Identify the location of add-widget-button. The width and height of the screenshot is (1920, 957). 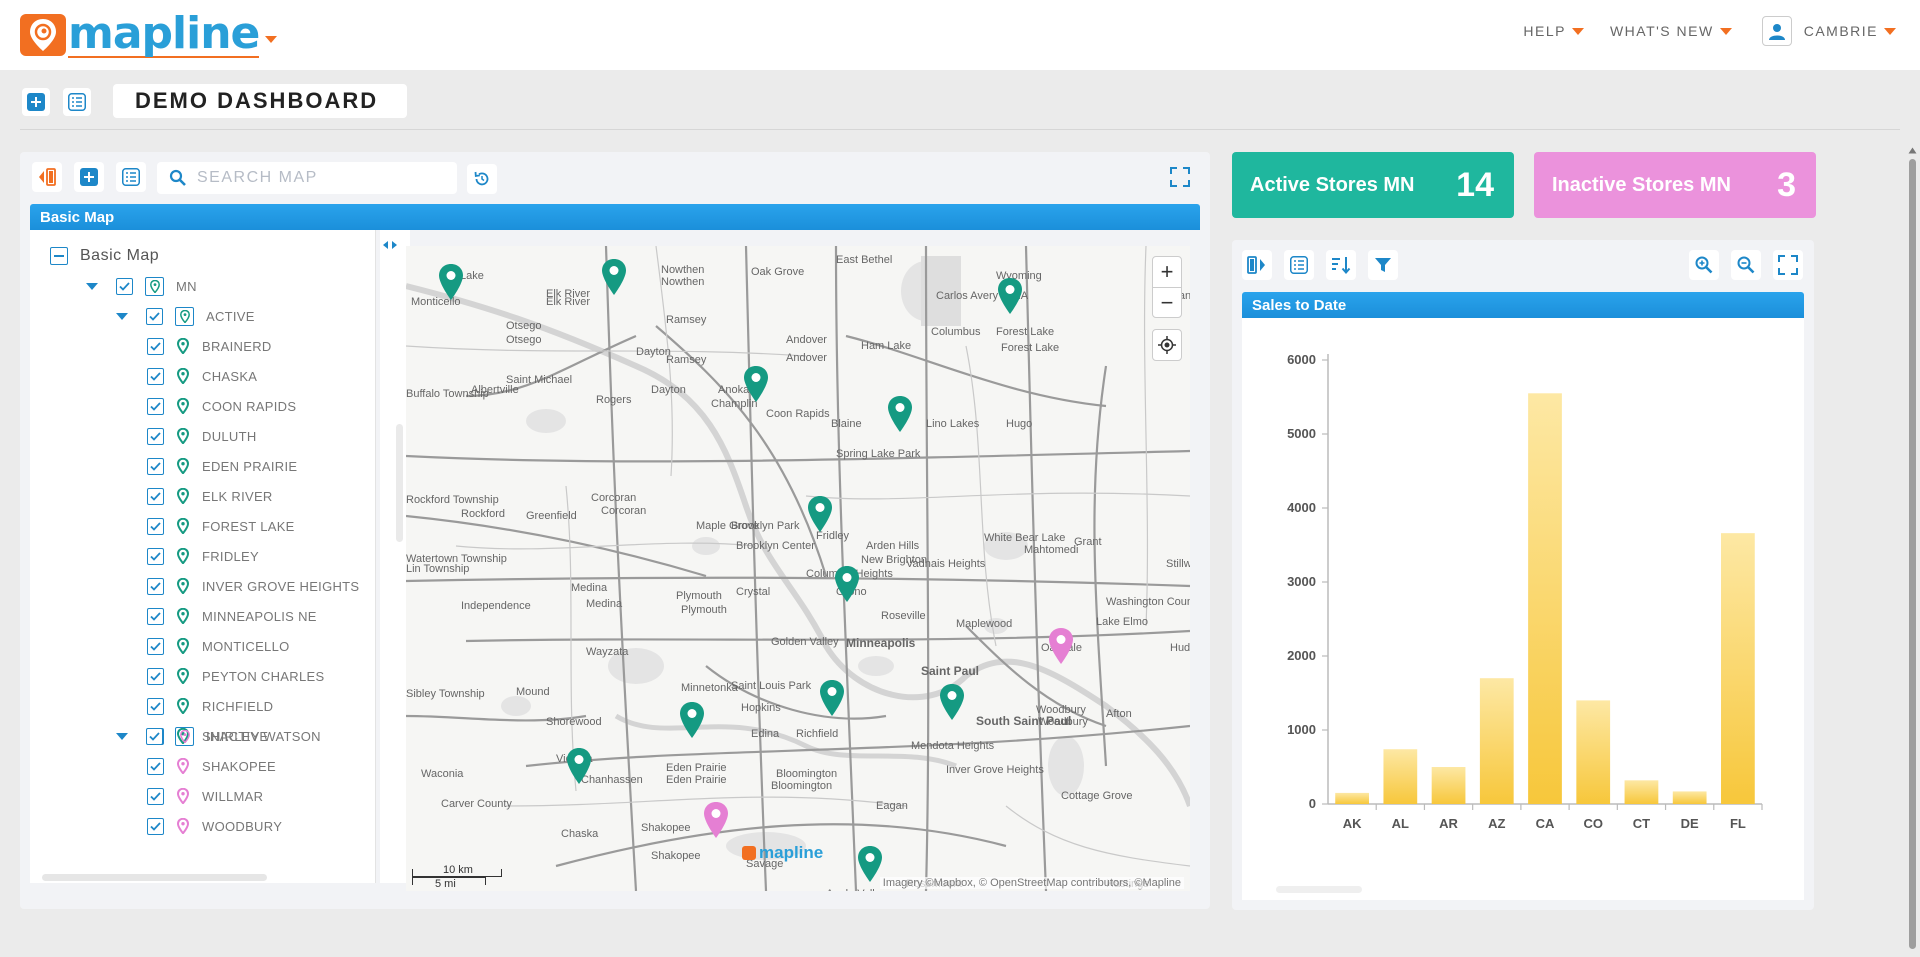
(36, 102).